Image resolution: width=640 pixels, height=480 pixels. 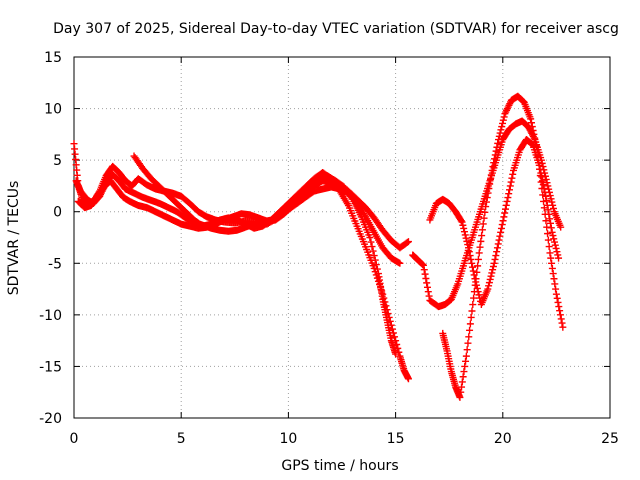 What do you see at coordinates (50, 316) in the screenshot?
I see `y-tick-label: -10` at bounding box center [50, 316].